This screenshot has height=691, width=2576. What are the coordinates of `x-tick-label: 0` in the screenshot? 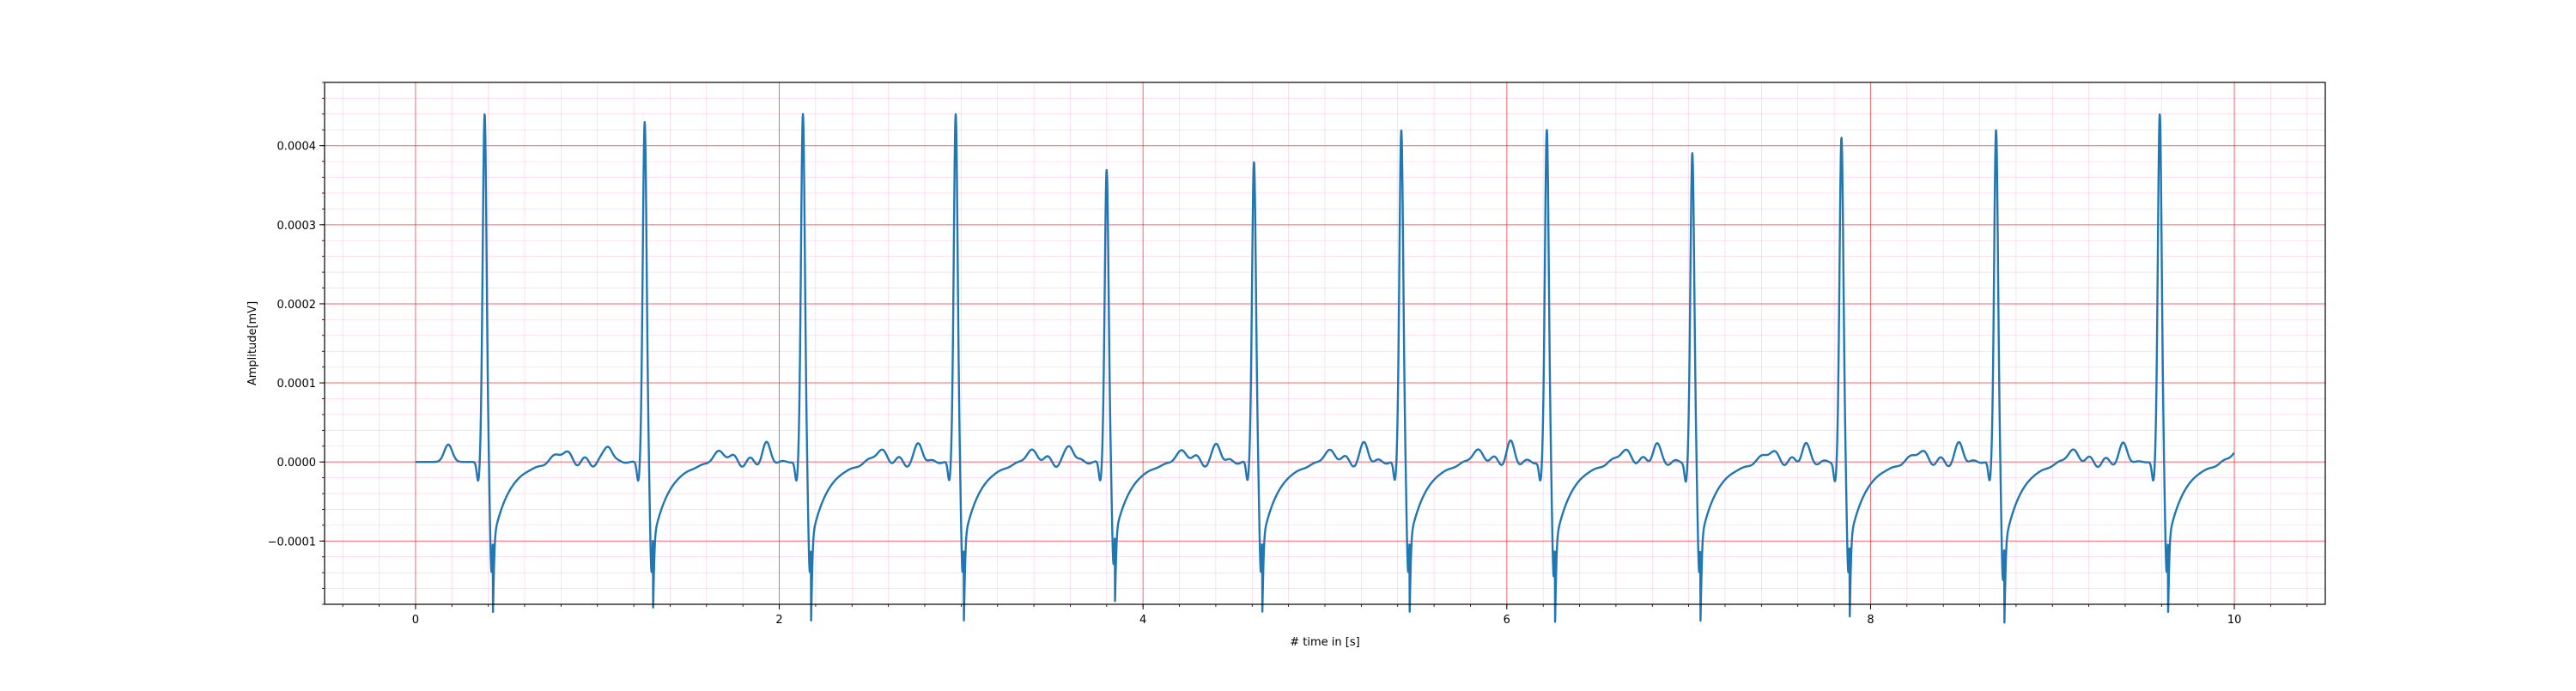 It's located at (415, 620).